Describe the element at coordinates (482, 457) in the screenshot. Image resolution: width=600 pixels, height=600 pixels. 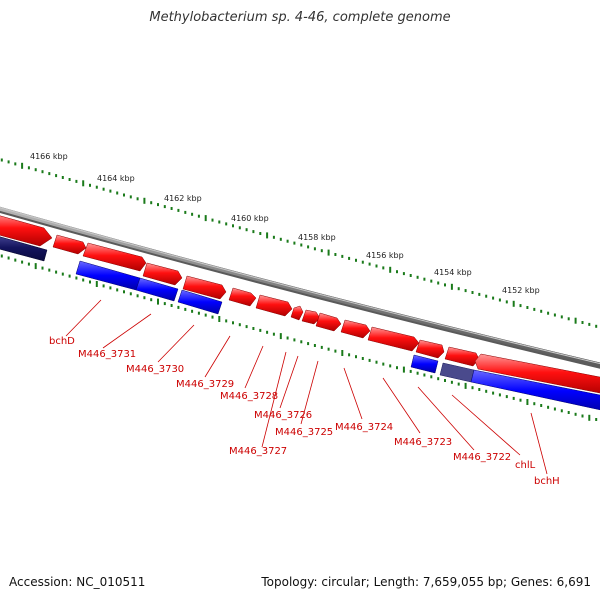
I see `gene-label: M446_3722` at that location.